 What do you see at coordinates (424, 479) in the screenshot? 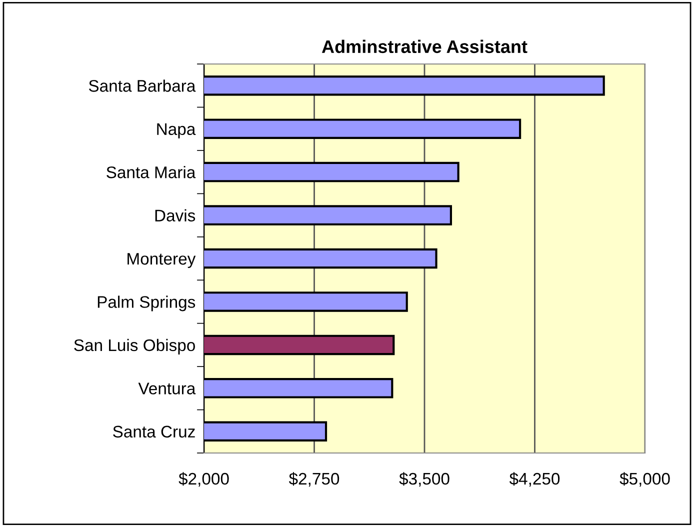
I see `x-tick-label: $3,500` at bounding box center [424, 479].